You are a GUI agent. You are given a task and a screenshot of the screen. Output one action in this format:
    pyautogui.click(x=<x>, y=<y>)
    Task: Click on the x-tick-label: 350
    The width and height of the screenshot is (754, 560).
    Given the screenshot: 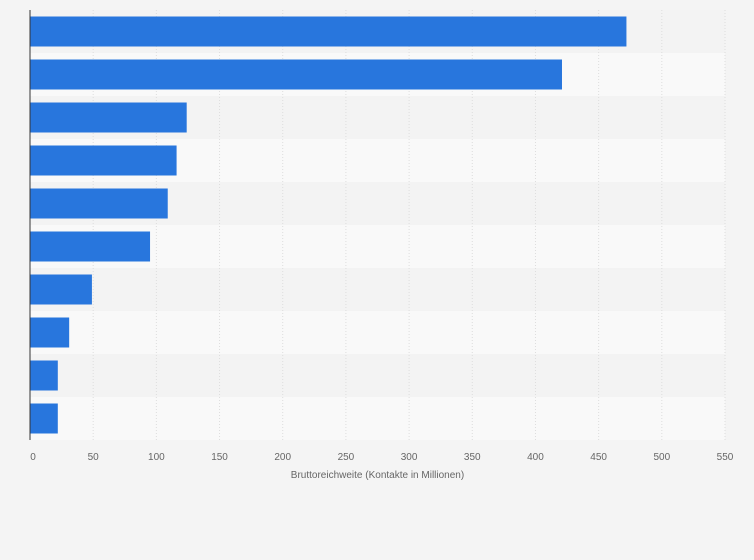 What is the action you would take?
    pyautogui.click(x=472, y=457)
    